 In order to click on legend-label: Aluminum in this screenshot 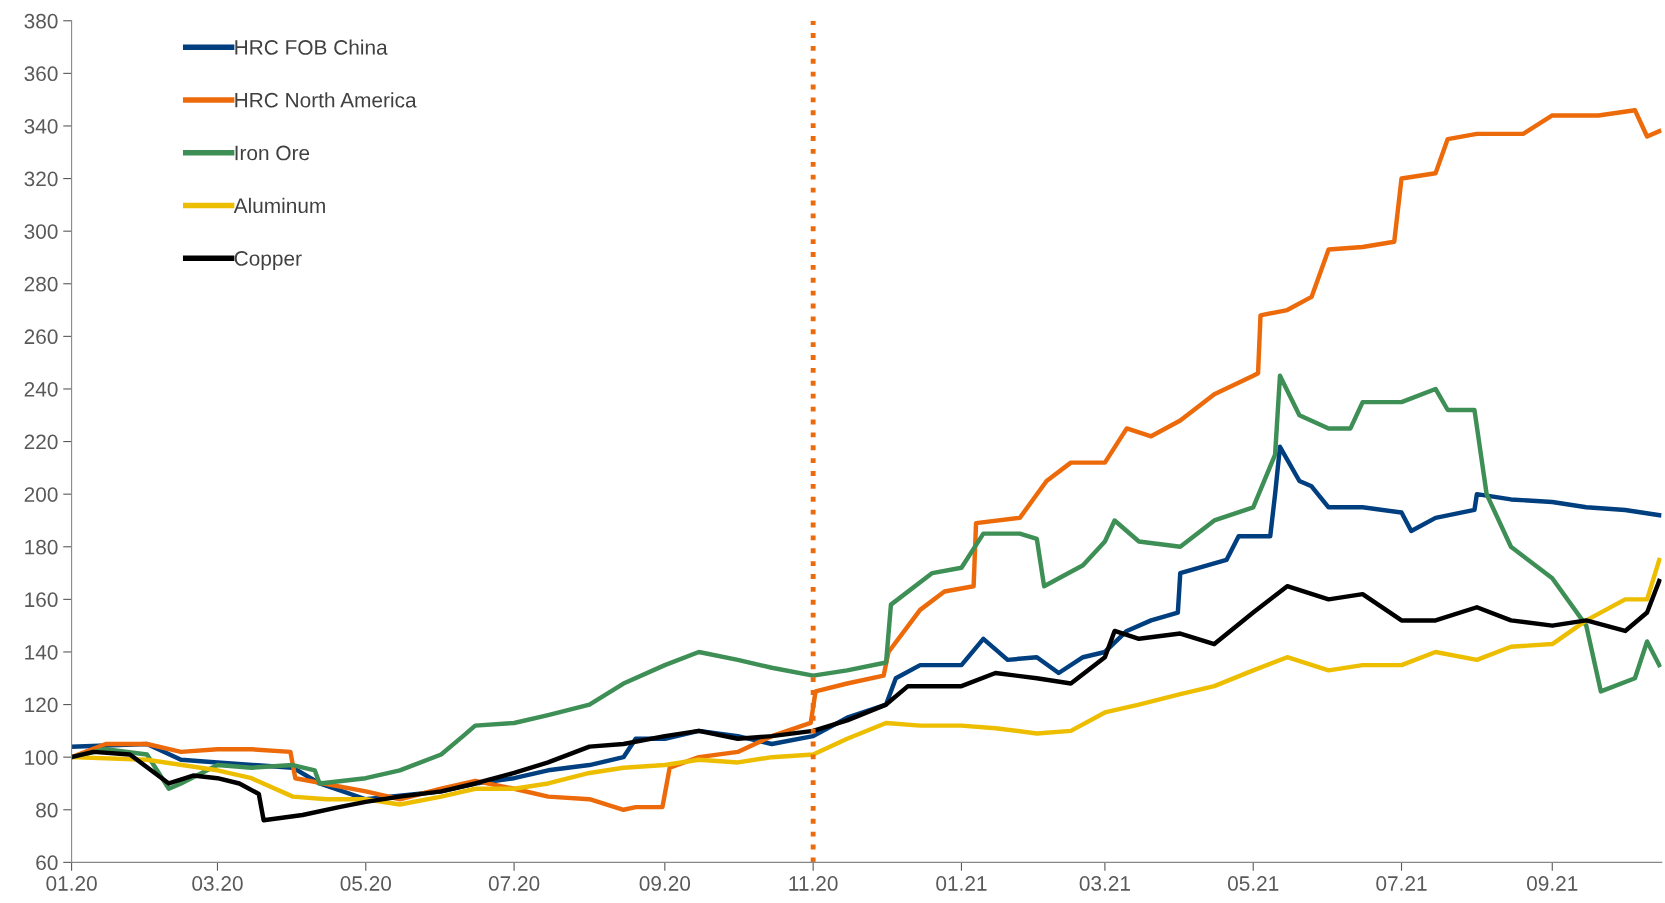, I will do `click(279, 205)`.